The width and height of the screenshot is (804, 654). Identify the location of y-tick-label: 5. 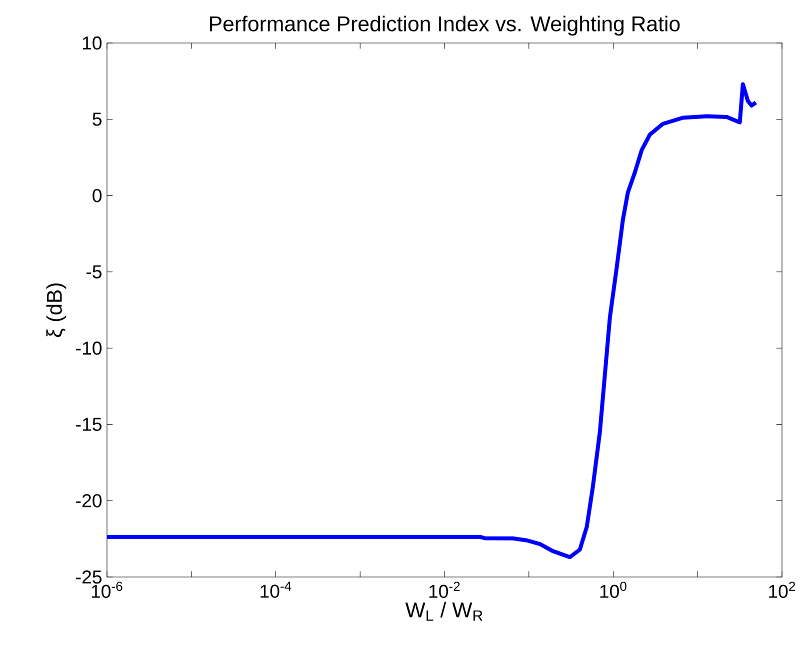
(97, 119).